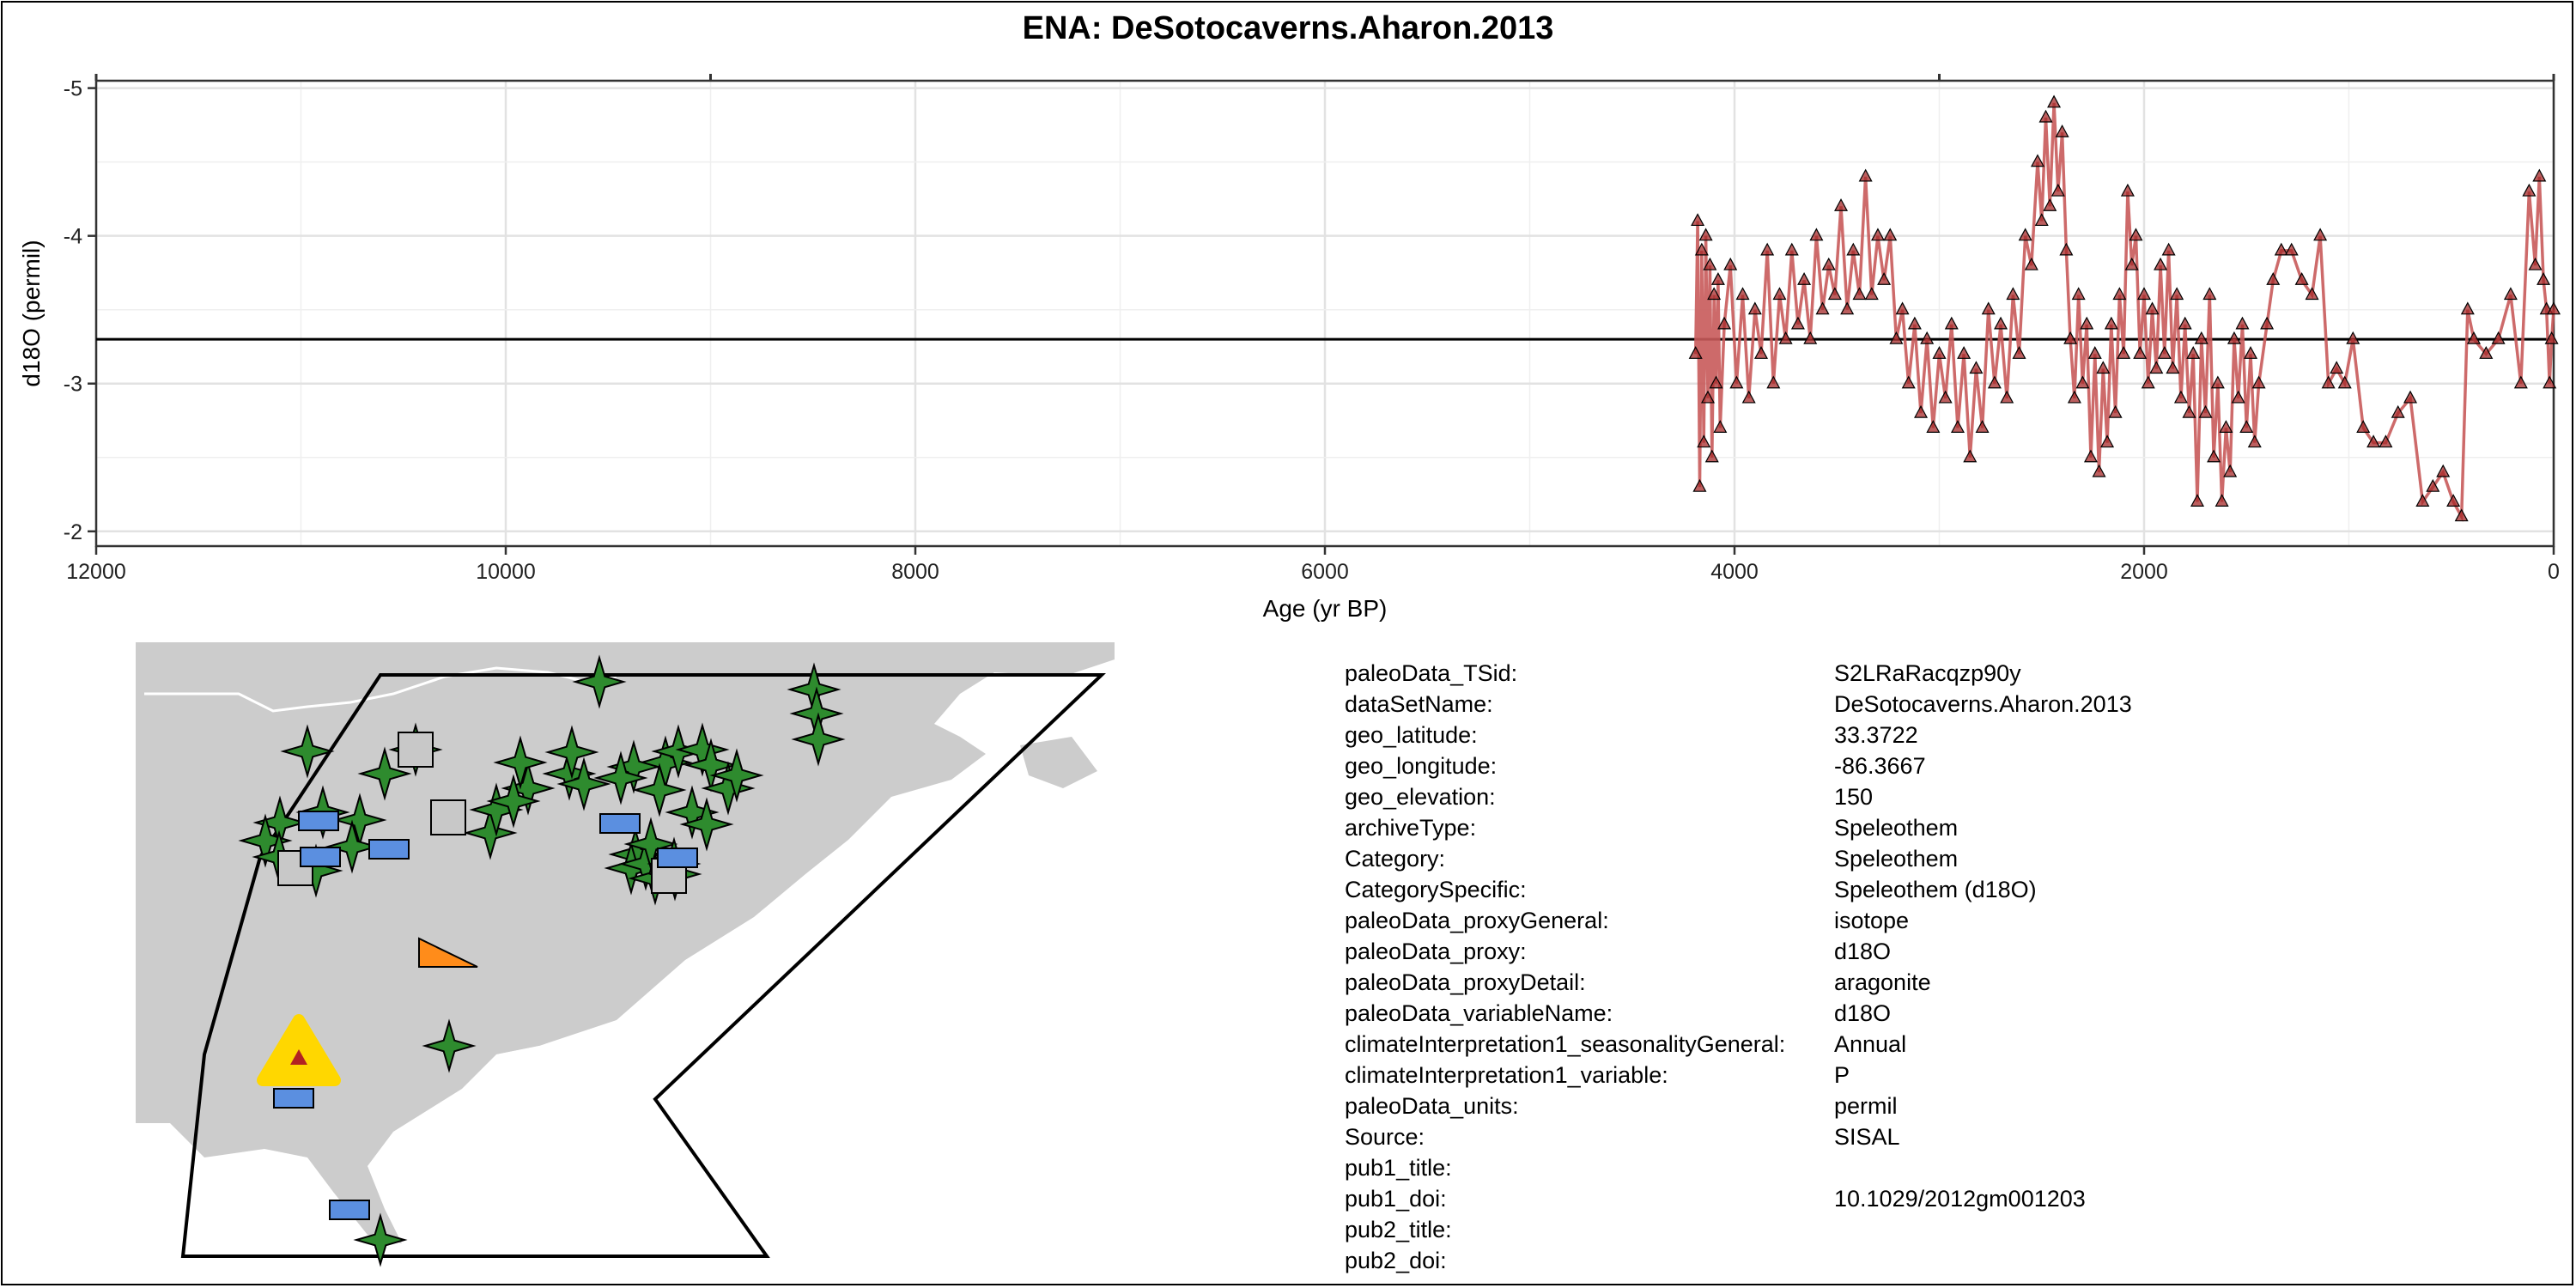 Image resolution: width=2576 pixels, height=1288 pixels. I want to click on metadata-row: paleoData_variableName: d18O, so click(1738, 1013).